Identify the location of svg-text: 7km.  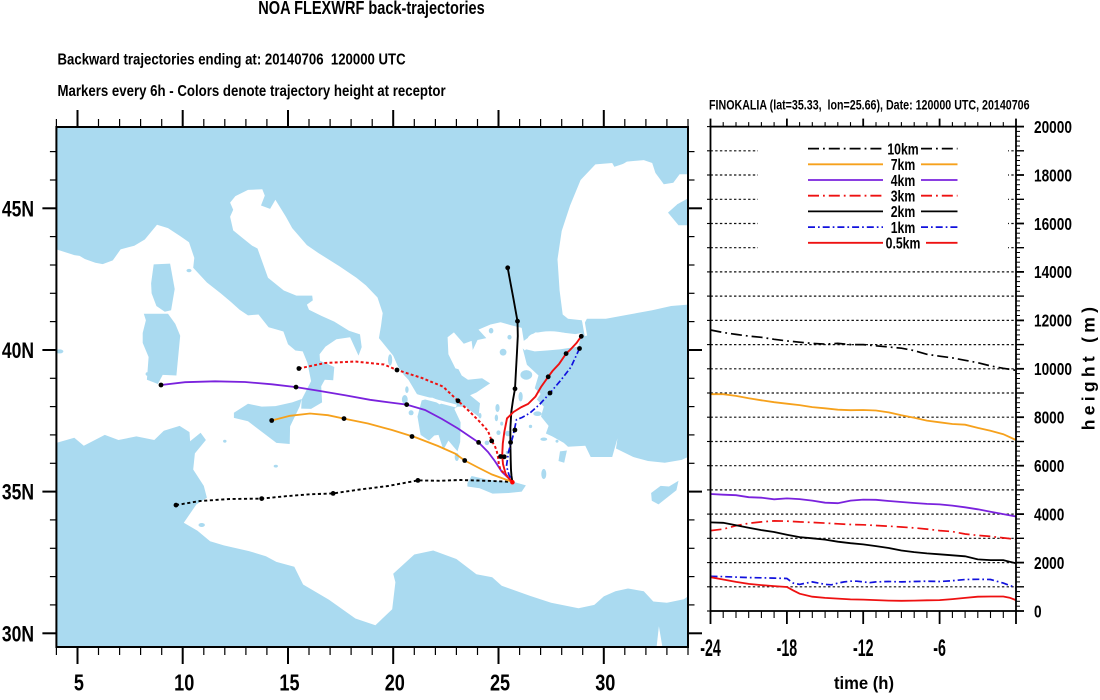
(903, 166).